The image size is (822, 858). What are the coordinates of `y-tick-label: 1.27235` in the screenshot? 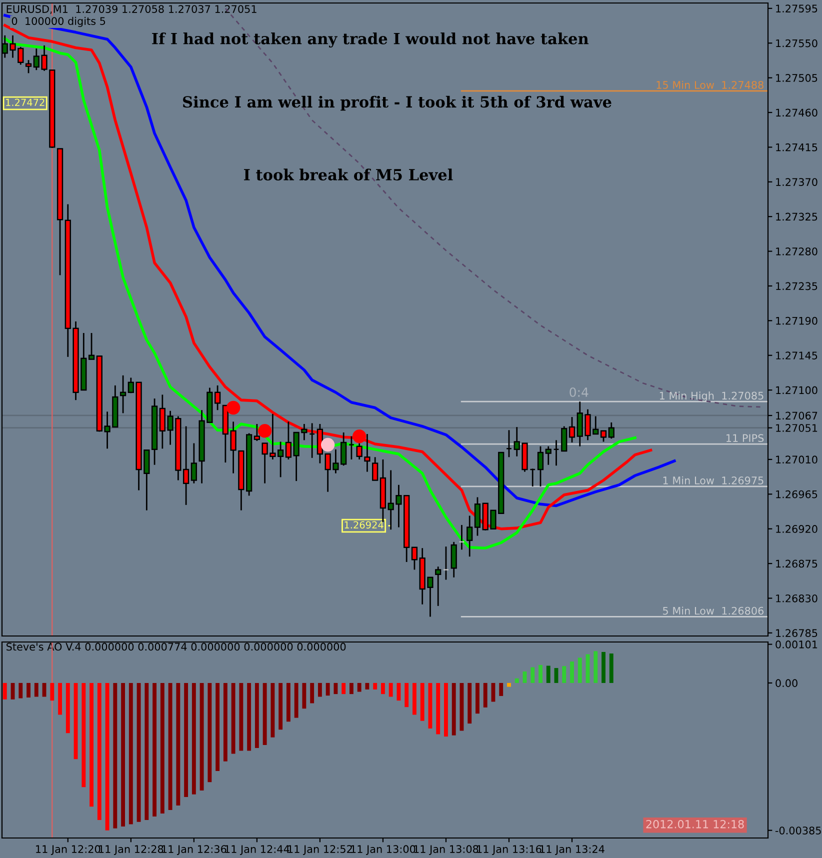 It's located at (797, 286).